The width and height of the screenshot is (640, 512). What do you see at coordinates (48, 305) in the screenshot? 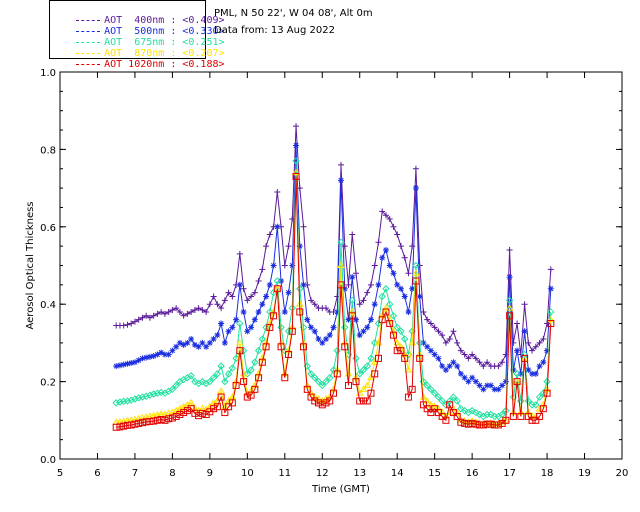
I see `y-tick-label: 0.4` at bounding box center [48, 305].